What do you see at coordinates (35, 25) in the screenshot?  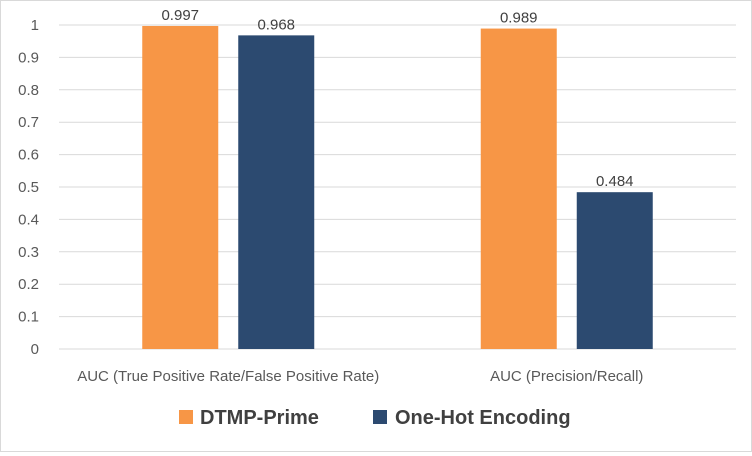 I see `y-tick-label: 1` at bounding box center [35, 25].